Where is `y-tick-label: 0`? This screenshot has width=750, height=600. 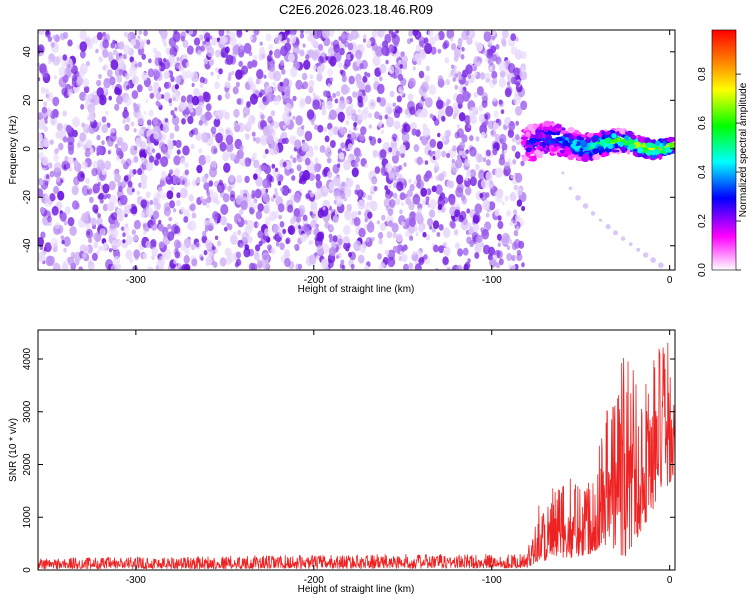 y-tick-label: 0 is located at coordinates (27, 570).